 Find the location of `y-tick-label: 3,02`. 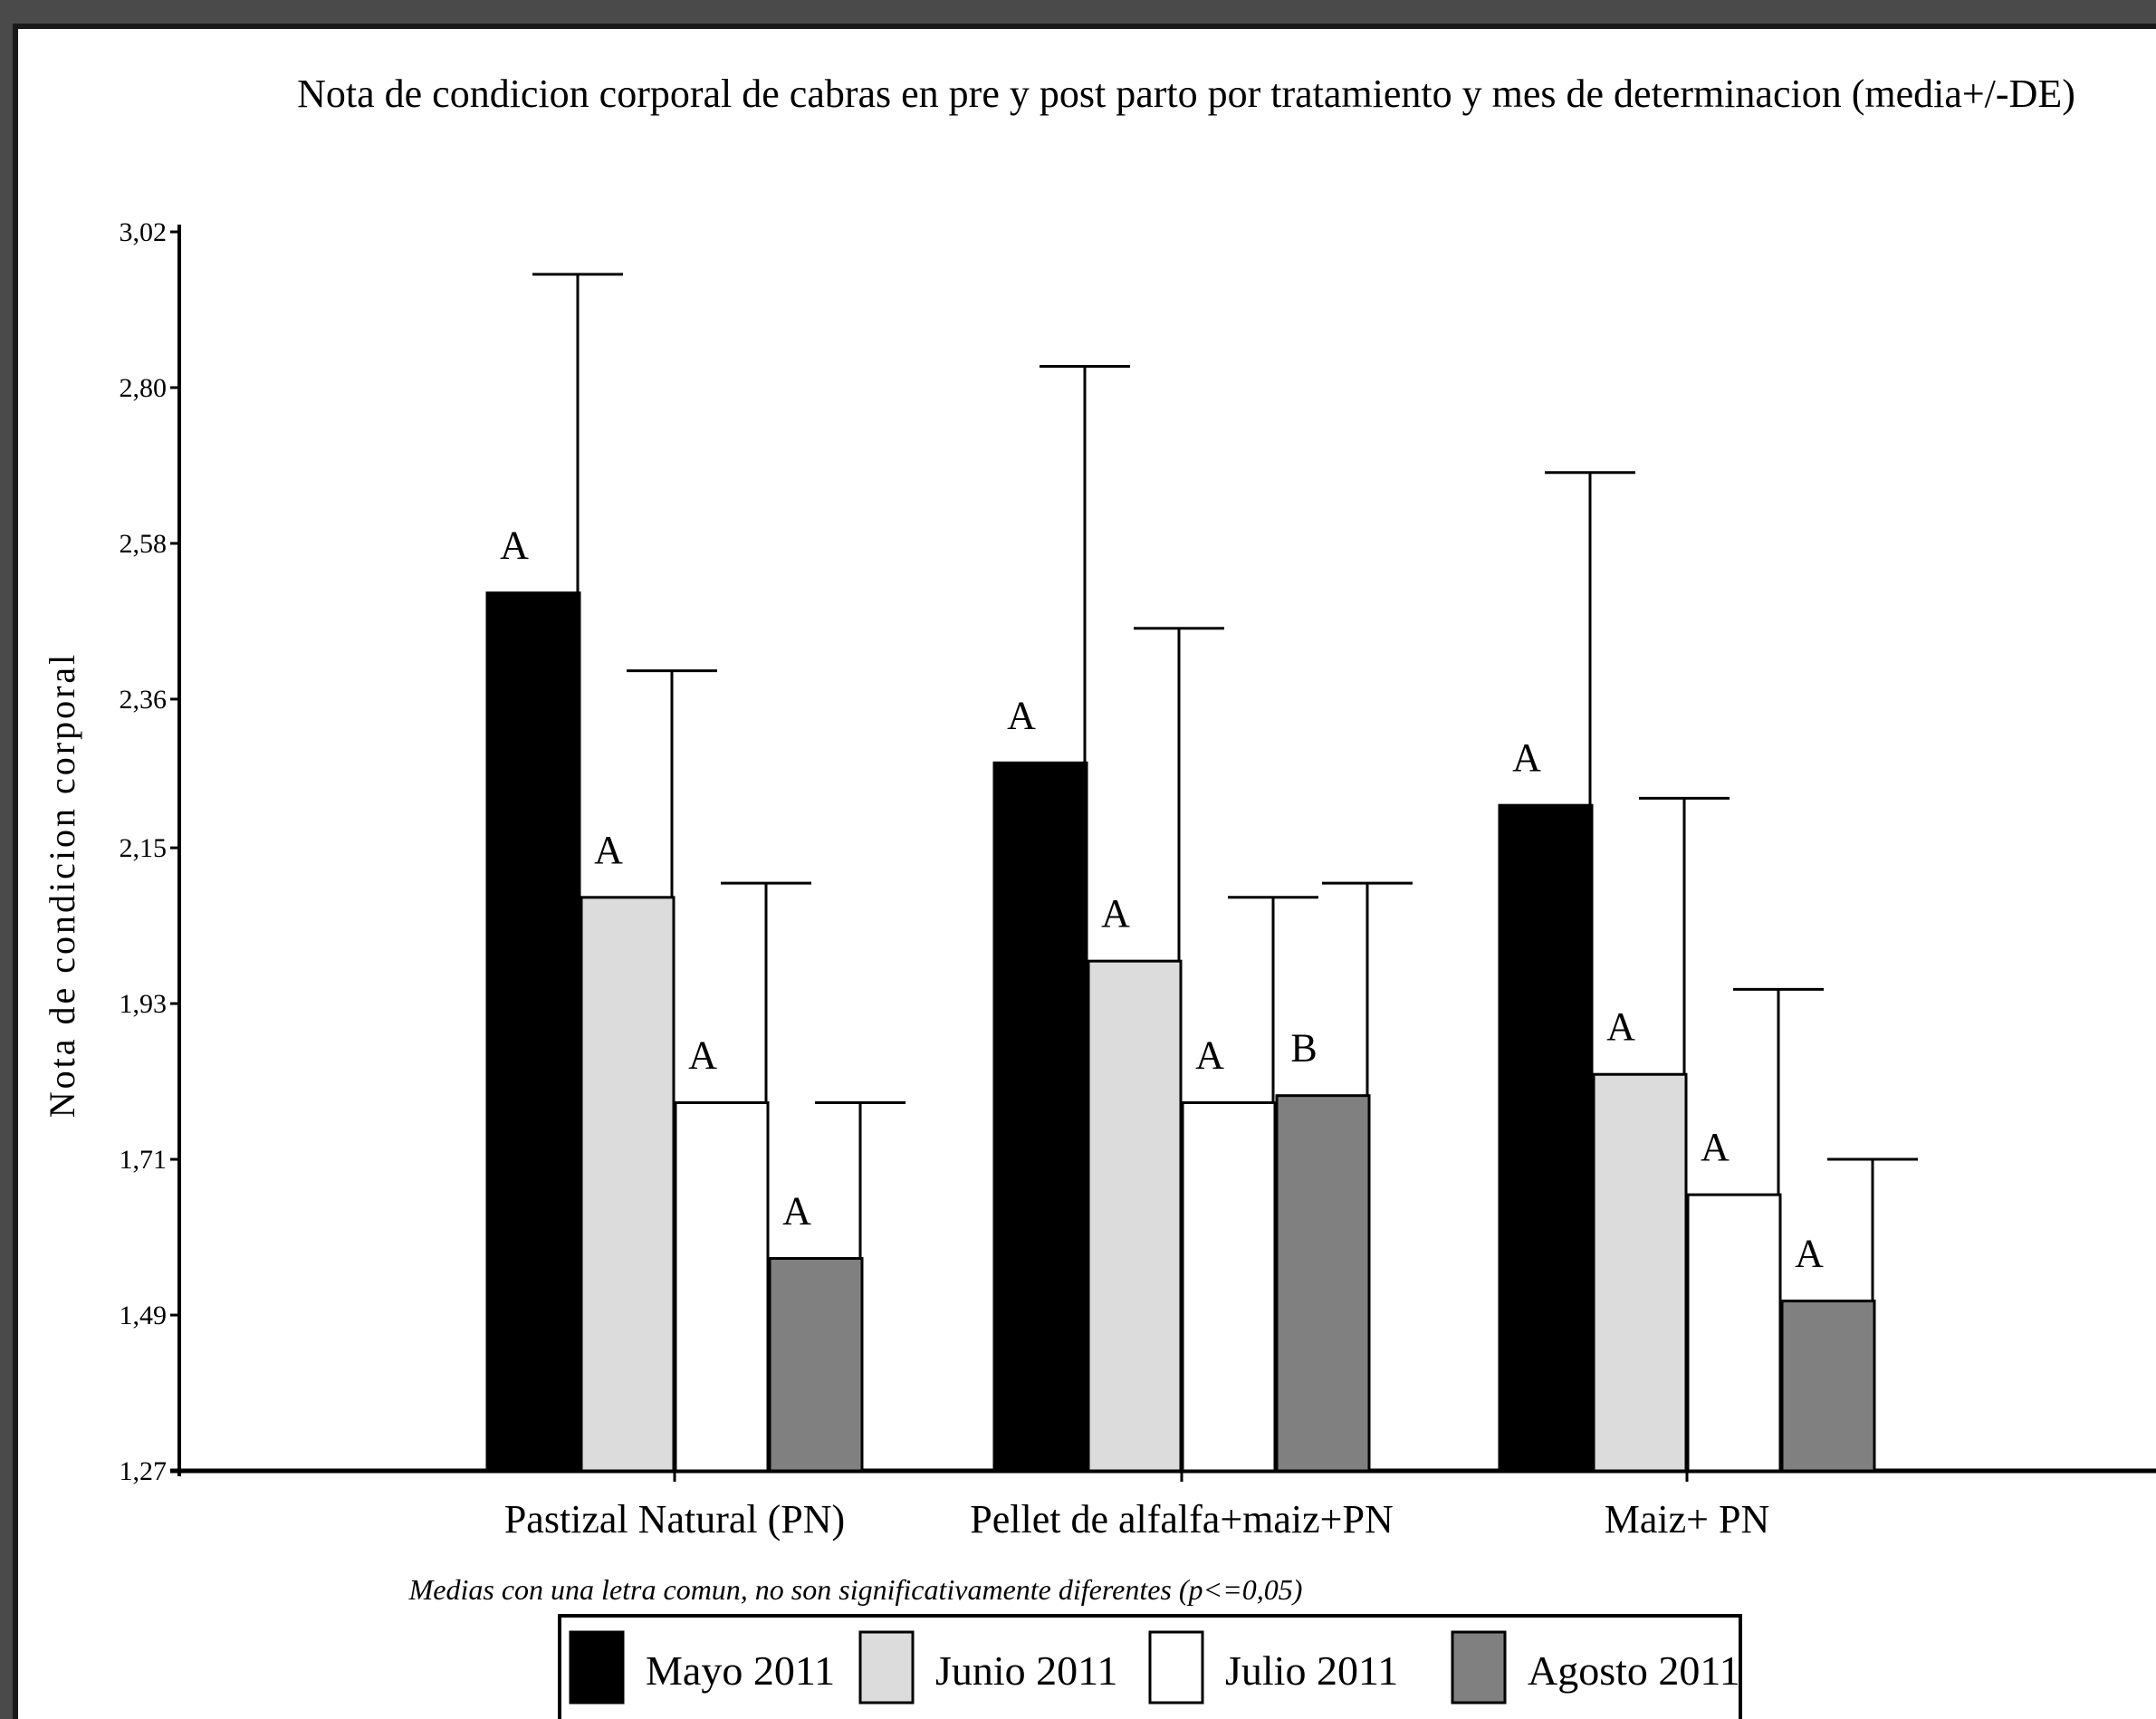

y-tick-label: 3,02 is located at coordinates (144, 232).